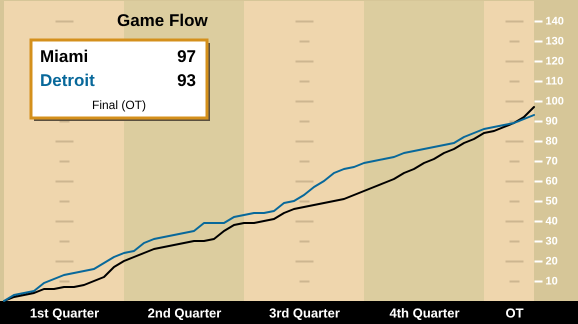 The height and width of the screenshot is (324, 578). Describe the element at coordinates (552, 202) in the screenshot. I see `y-tick-label: 50` at that location.